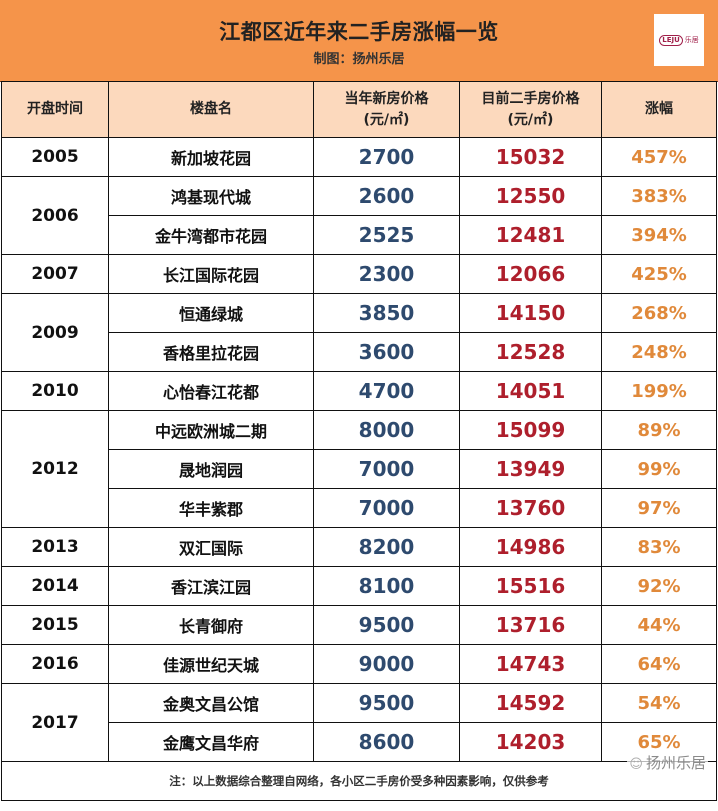 The height and width of the screenshot is (811, 718). Describe the element at coordinates (530, 508) in the screenshot. I see `used-price-cell: 13760` at that location.